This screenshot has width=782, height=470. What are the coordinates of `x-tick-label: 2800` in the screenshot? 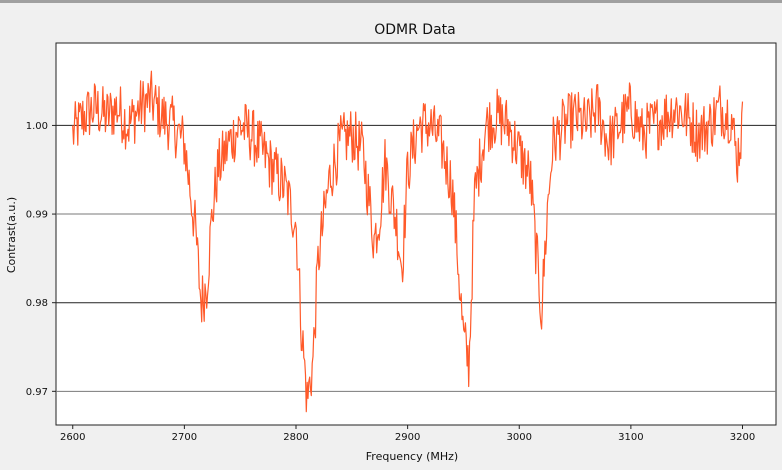 It's located at (295, 437).